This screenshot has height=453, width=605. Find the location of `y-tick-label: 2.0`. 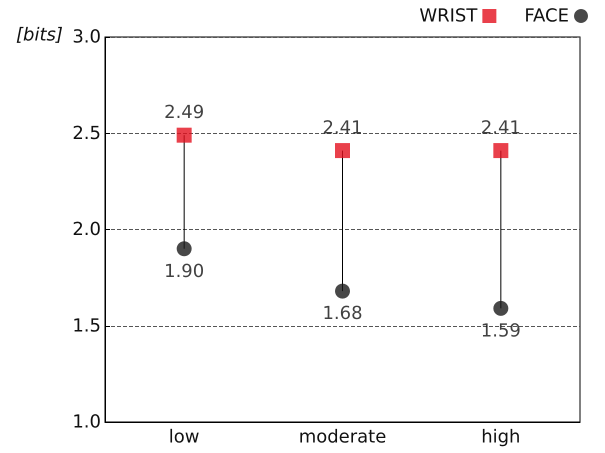

y-tick-label: 2.0 is located at coordinates (86, 229).